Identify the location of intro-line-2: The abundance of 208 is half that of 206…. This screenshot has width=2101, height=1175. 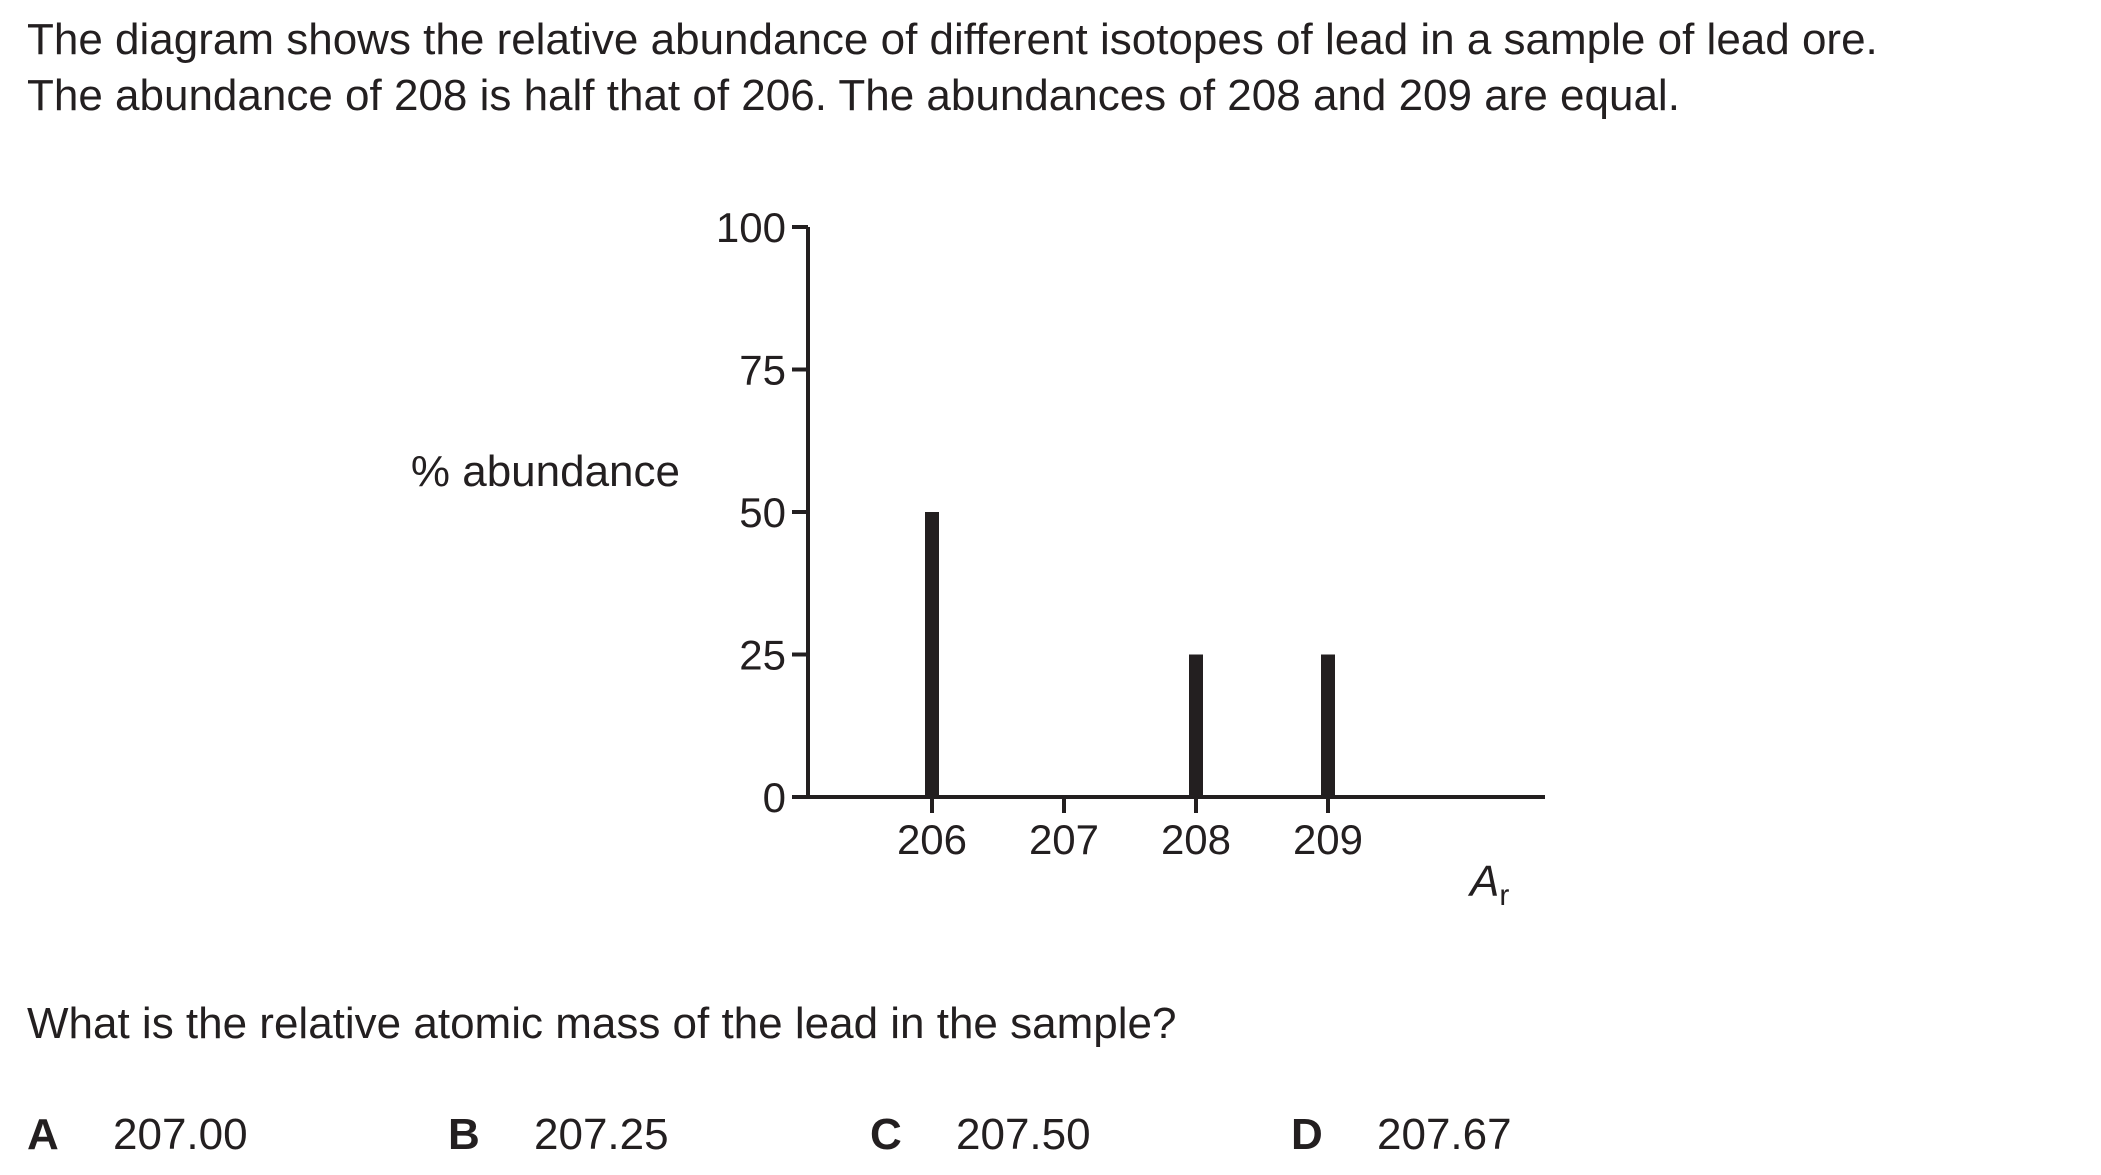
(853, 95).